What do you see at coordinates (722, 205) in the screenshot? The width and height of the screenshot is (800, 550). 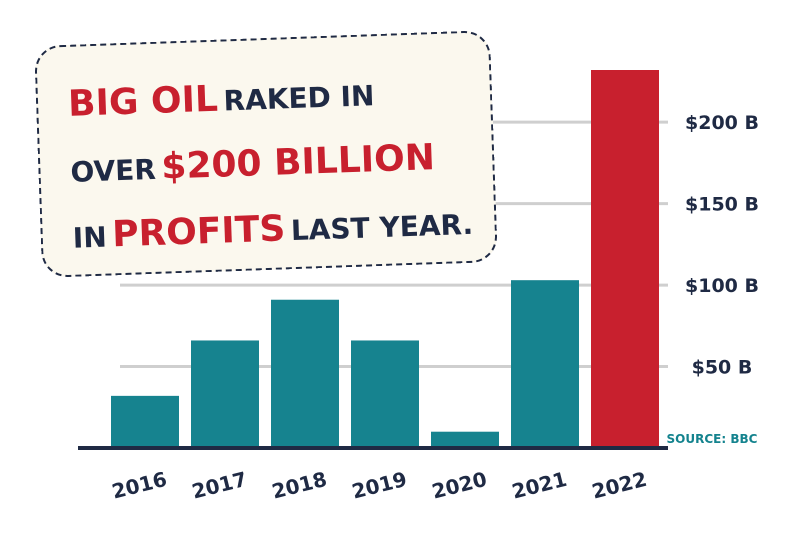 I see `y-tick-label-150: $150 B` at bounding box center [722, 205].